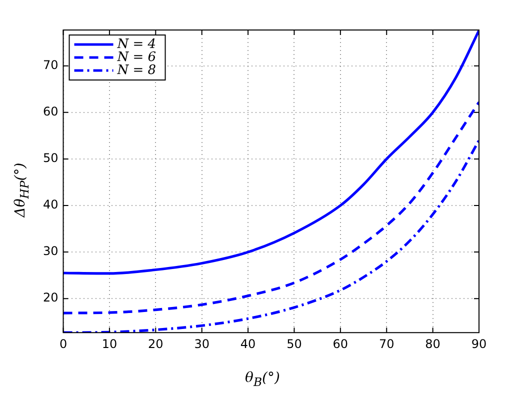 The height and width of the screenshot is (395, 525). Describe the element at coordinates (479, 343) in the screenshot. I see `x-tick-label: 90` at that location.